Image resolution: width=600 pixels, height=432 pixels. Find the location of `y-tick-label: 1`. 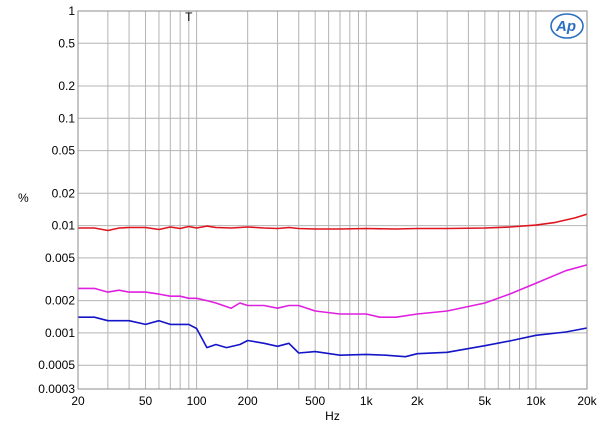

y-tick-label: 1 is located at coordinates (71, 11).